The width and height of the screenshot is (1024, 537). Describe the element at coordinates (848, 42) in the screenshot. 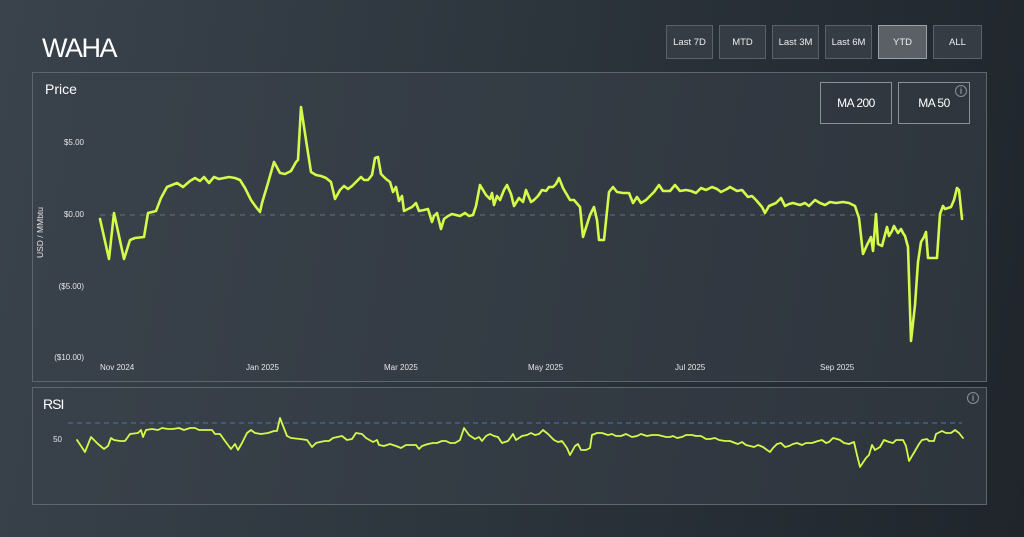

I see `range-button-last-6m: Last 6M` at that location.